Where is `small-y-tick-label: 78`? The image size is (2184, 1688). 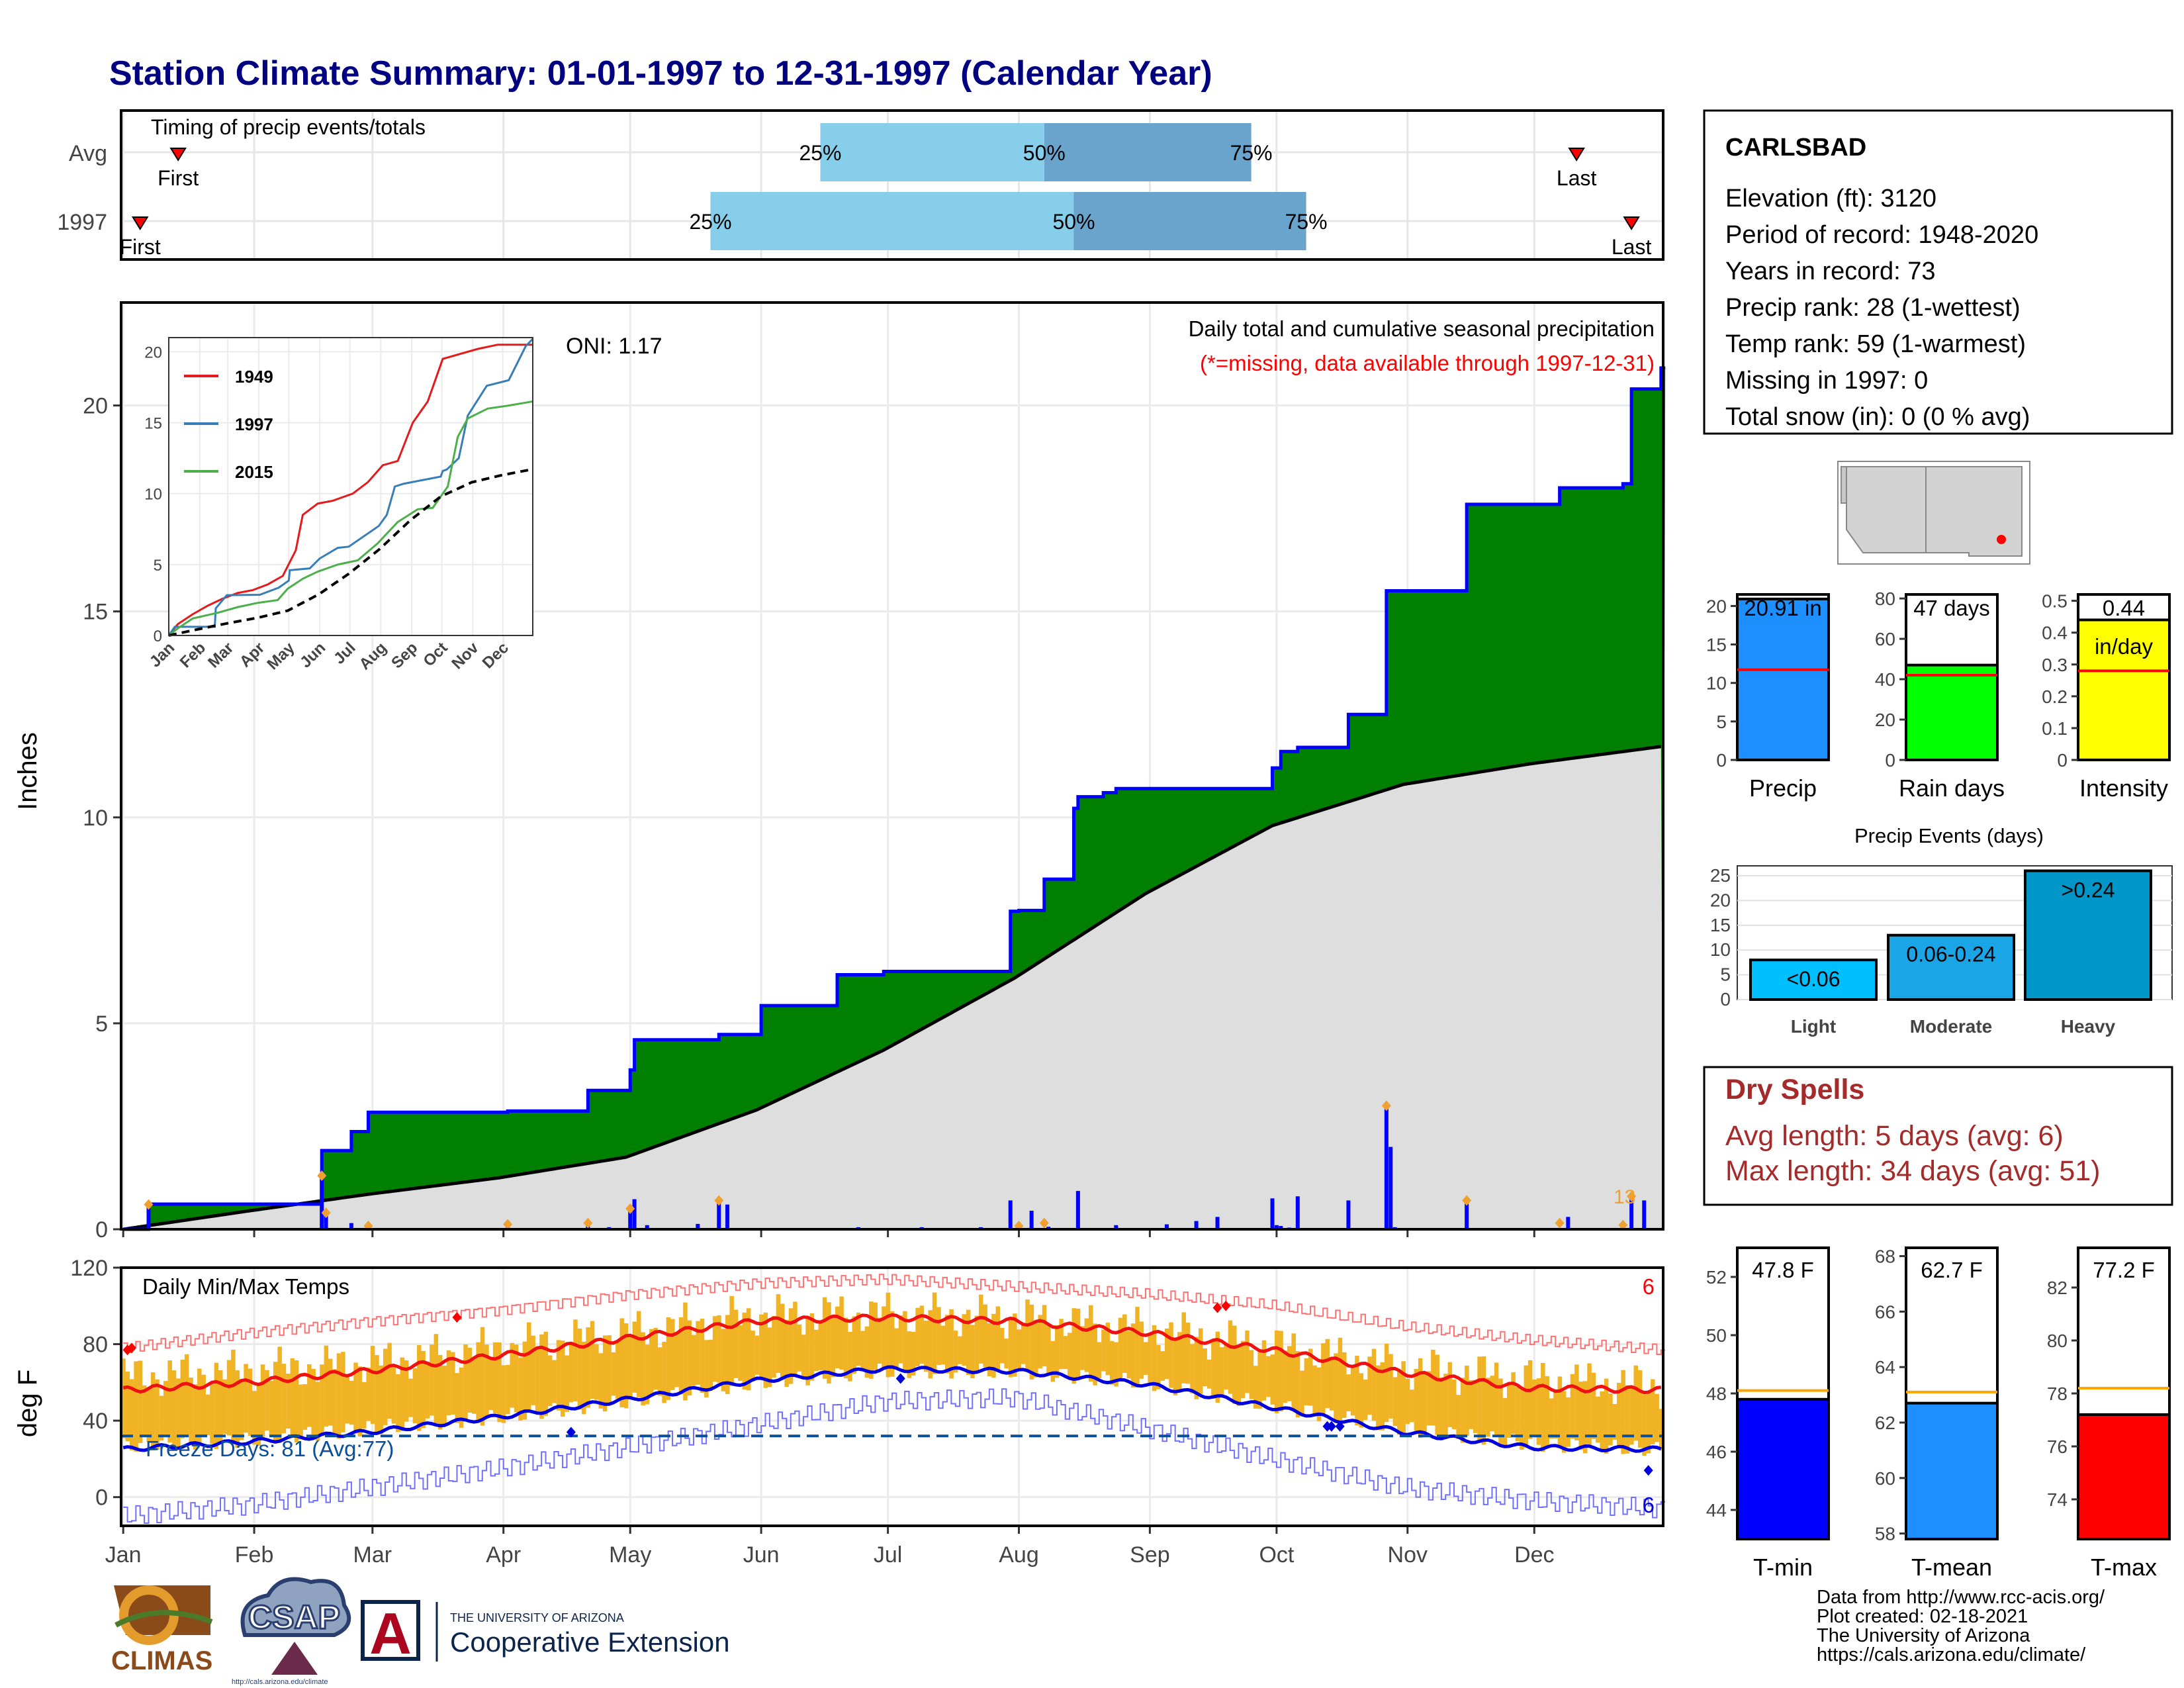 small-y-tick-label: 78 is located at coordinates (2057, 1393).